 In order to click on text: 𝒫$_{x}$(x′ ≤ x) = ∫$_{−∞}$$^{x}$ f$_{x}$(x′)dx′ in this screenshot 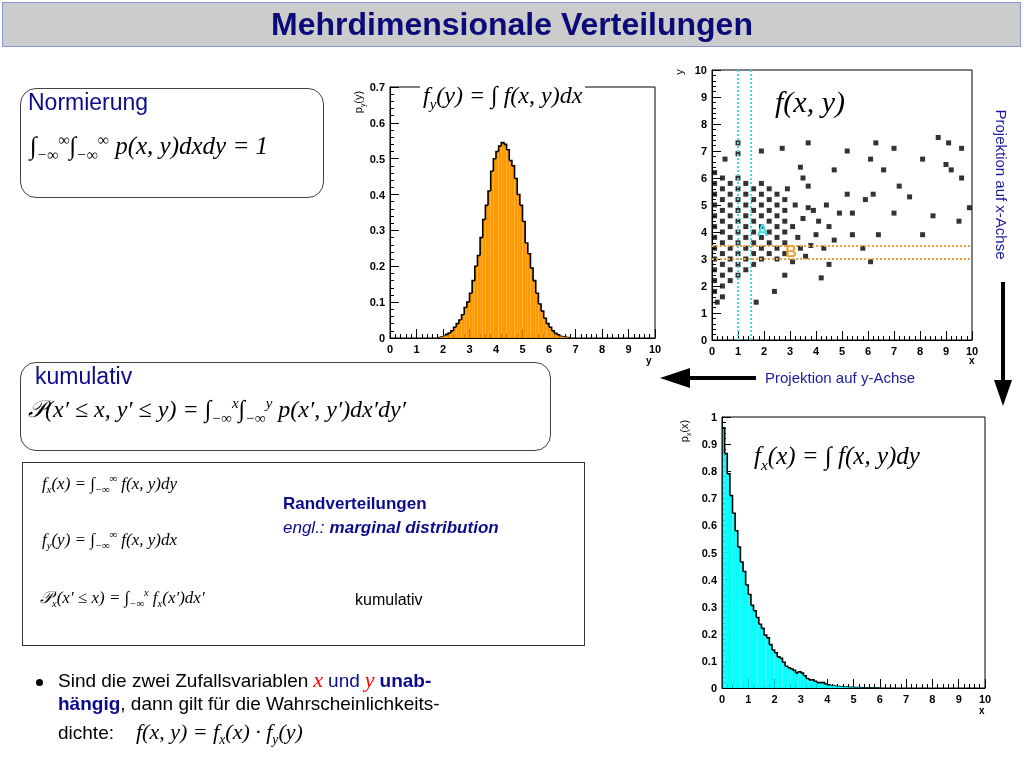, I will do `click(122, 598)`.